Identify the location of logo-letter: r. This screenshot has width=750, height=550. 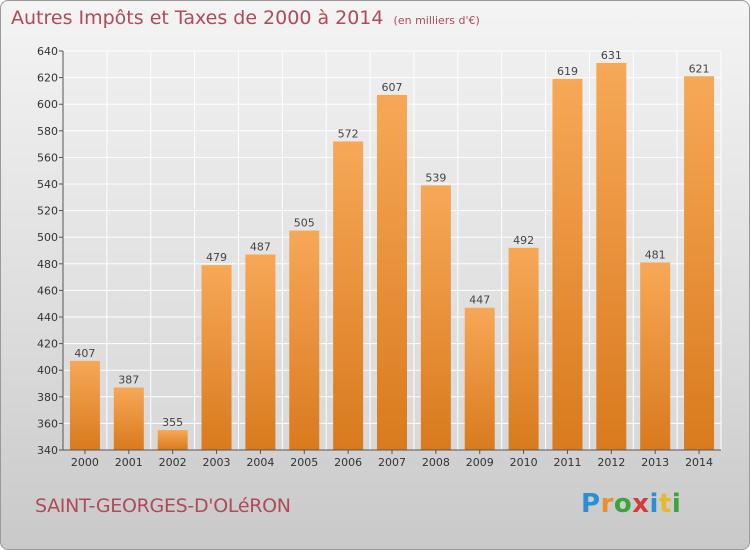
(607, 504).